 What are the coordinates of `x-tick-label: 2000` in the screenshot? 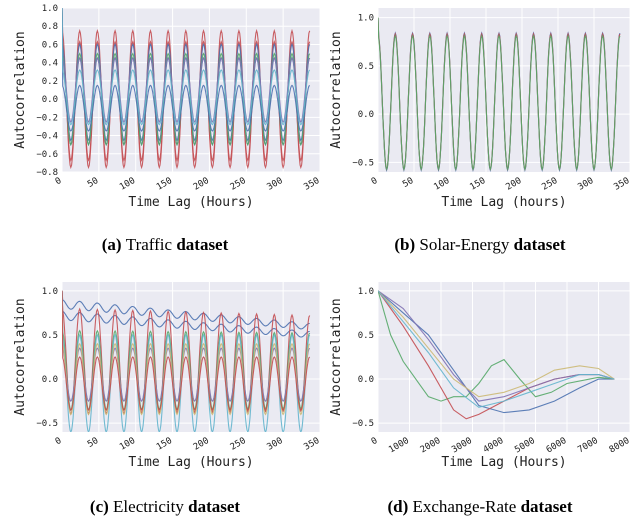 It's located at (431, 446).